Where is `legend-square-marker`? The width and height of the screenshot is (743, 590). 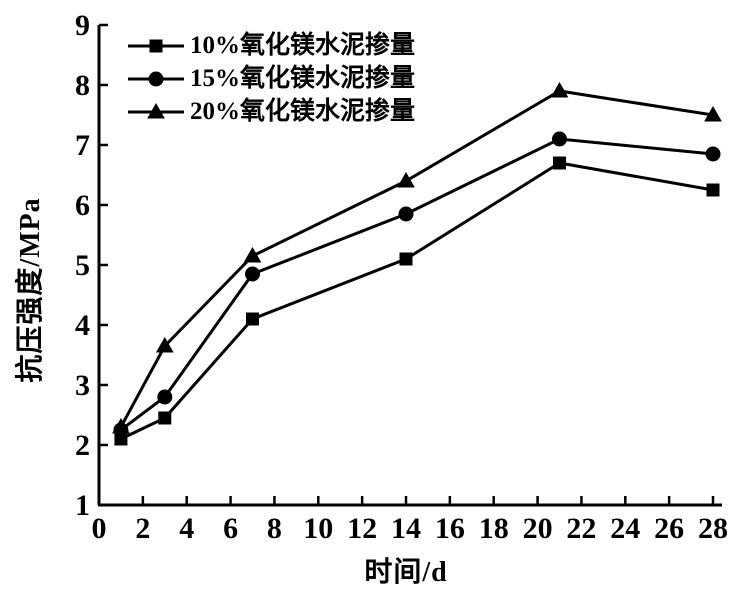
legend-square-marker is located at coordinates (156, 45).